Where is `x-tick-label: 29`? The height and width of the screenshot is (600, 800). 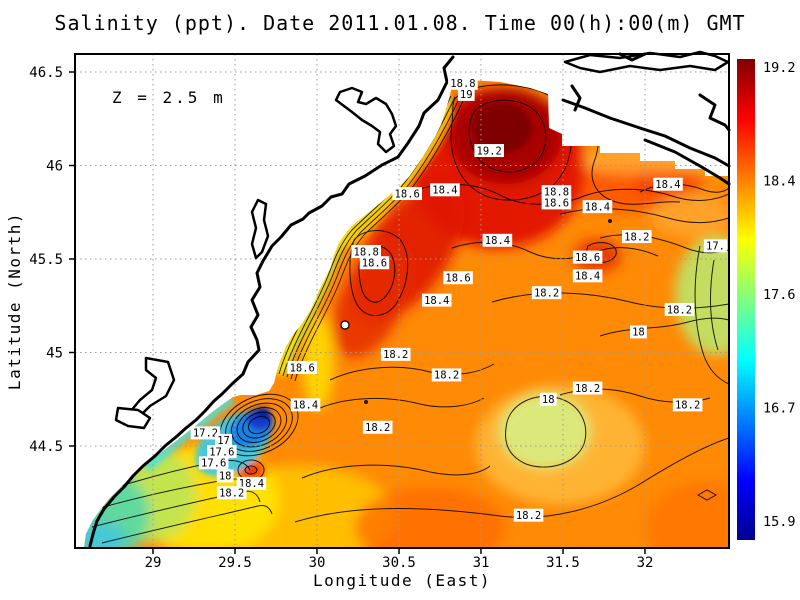 x-tick-label: 29 is located at coordinates (153, 563).